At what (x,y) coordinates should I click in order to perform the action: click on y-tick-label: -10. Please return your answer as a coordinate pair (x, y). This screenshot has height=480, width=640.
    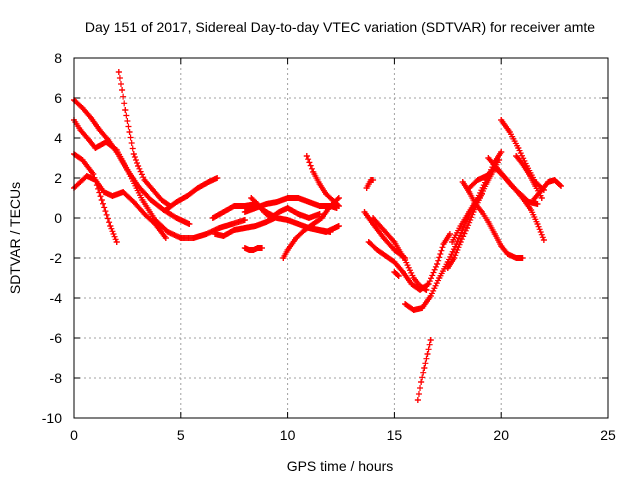
    Looking at the image, I should click on (52, 418).